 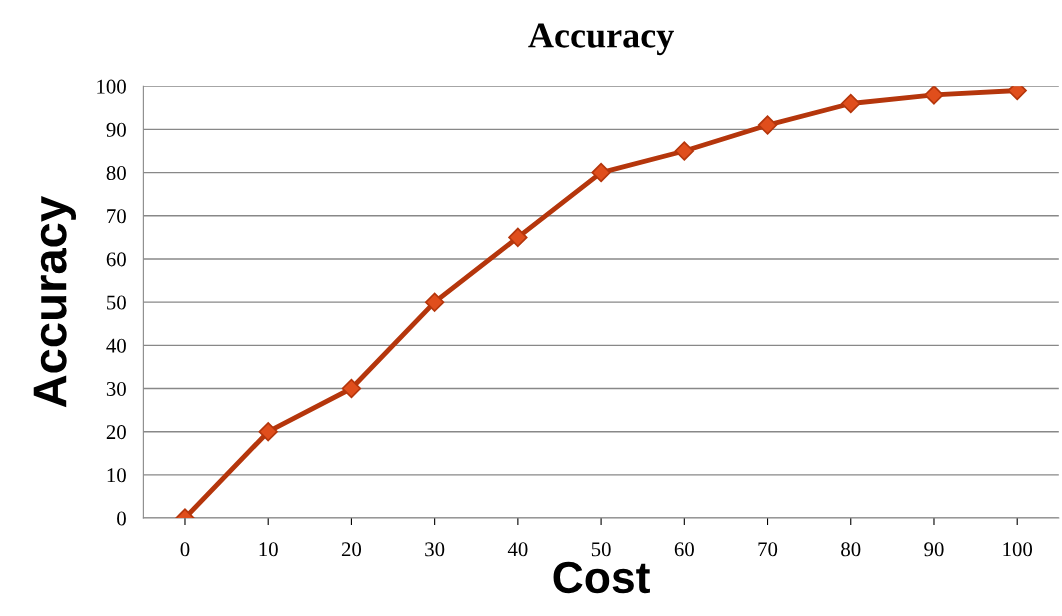 What do you see at coordinates (268, 549) in the screenshot?
I see `x-tick-label: 10` at bounding box center [268, 549].